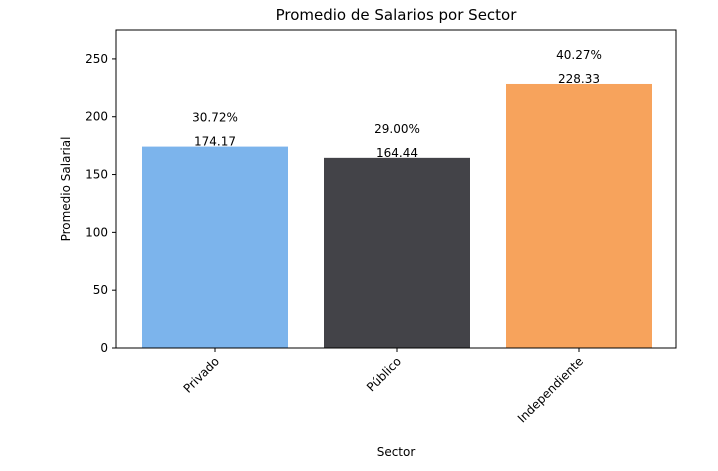 This screenshot has height=471, width=718. Describe the element at coordinates (96, 175) in the screenshot. I see `y-tick-label: 150` at that location.